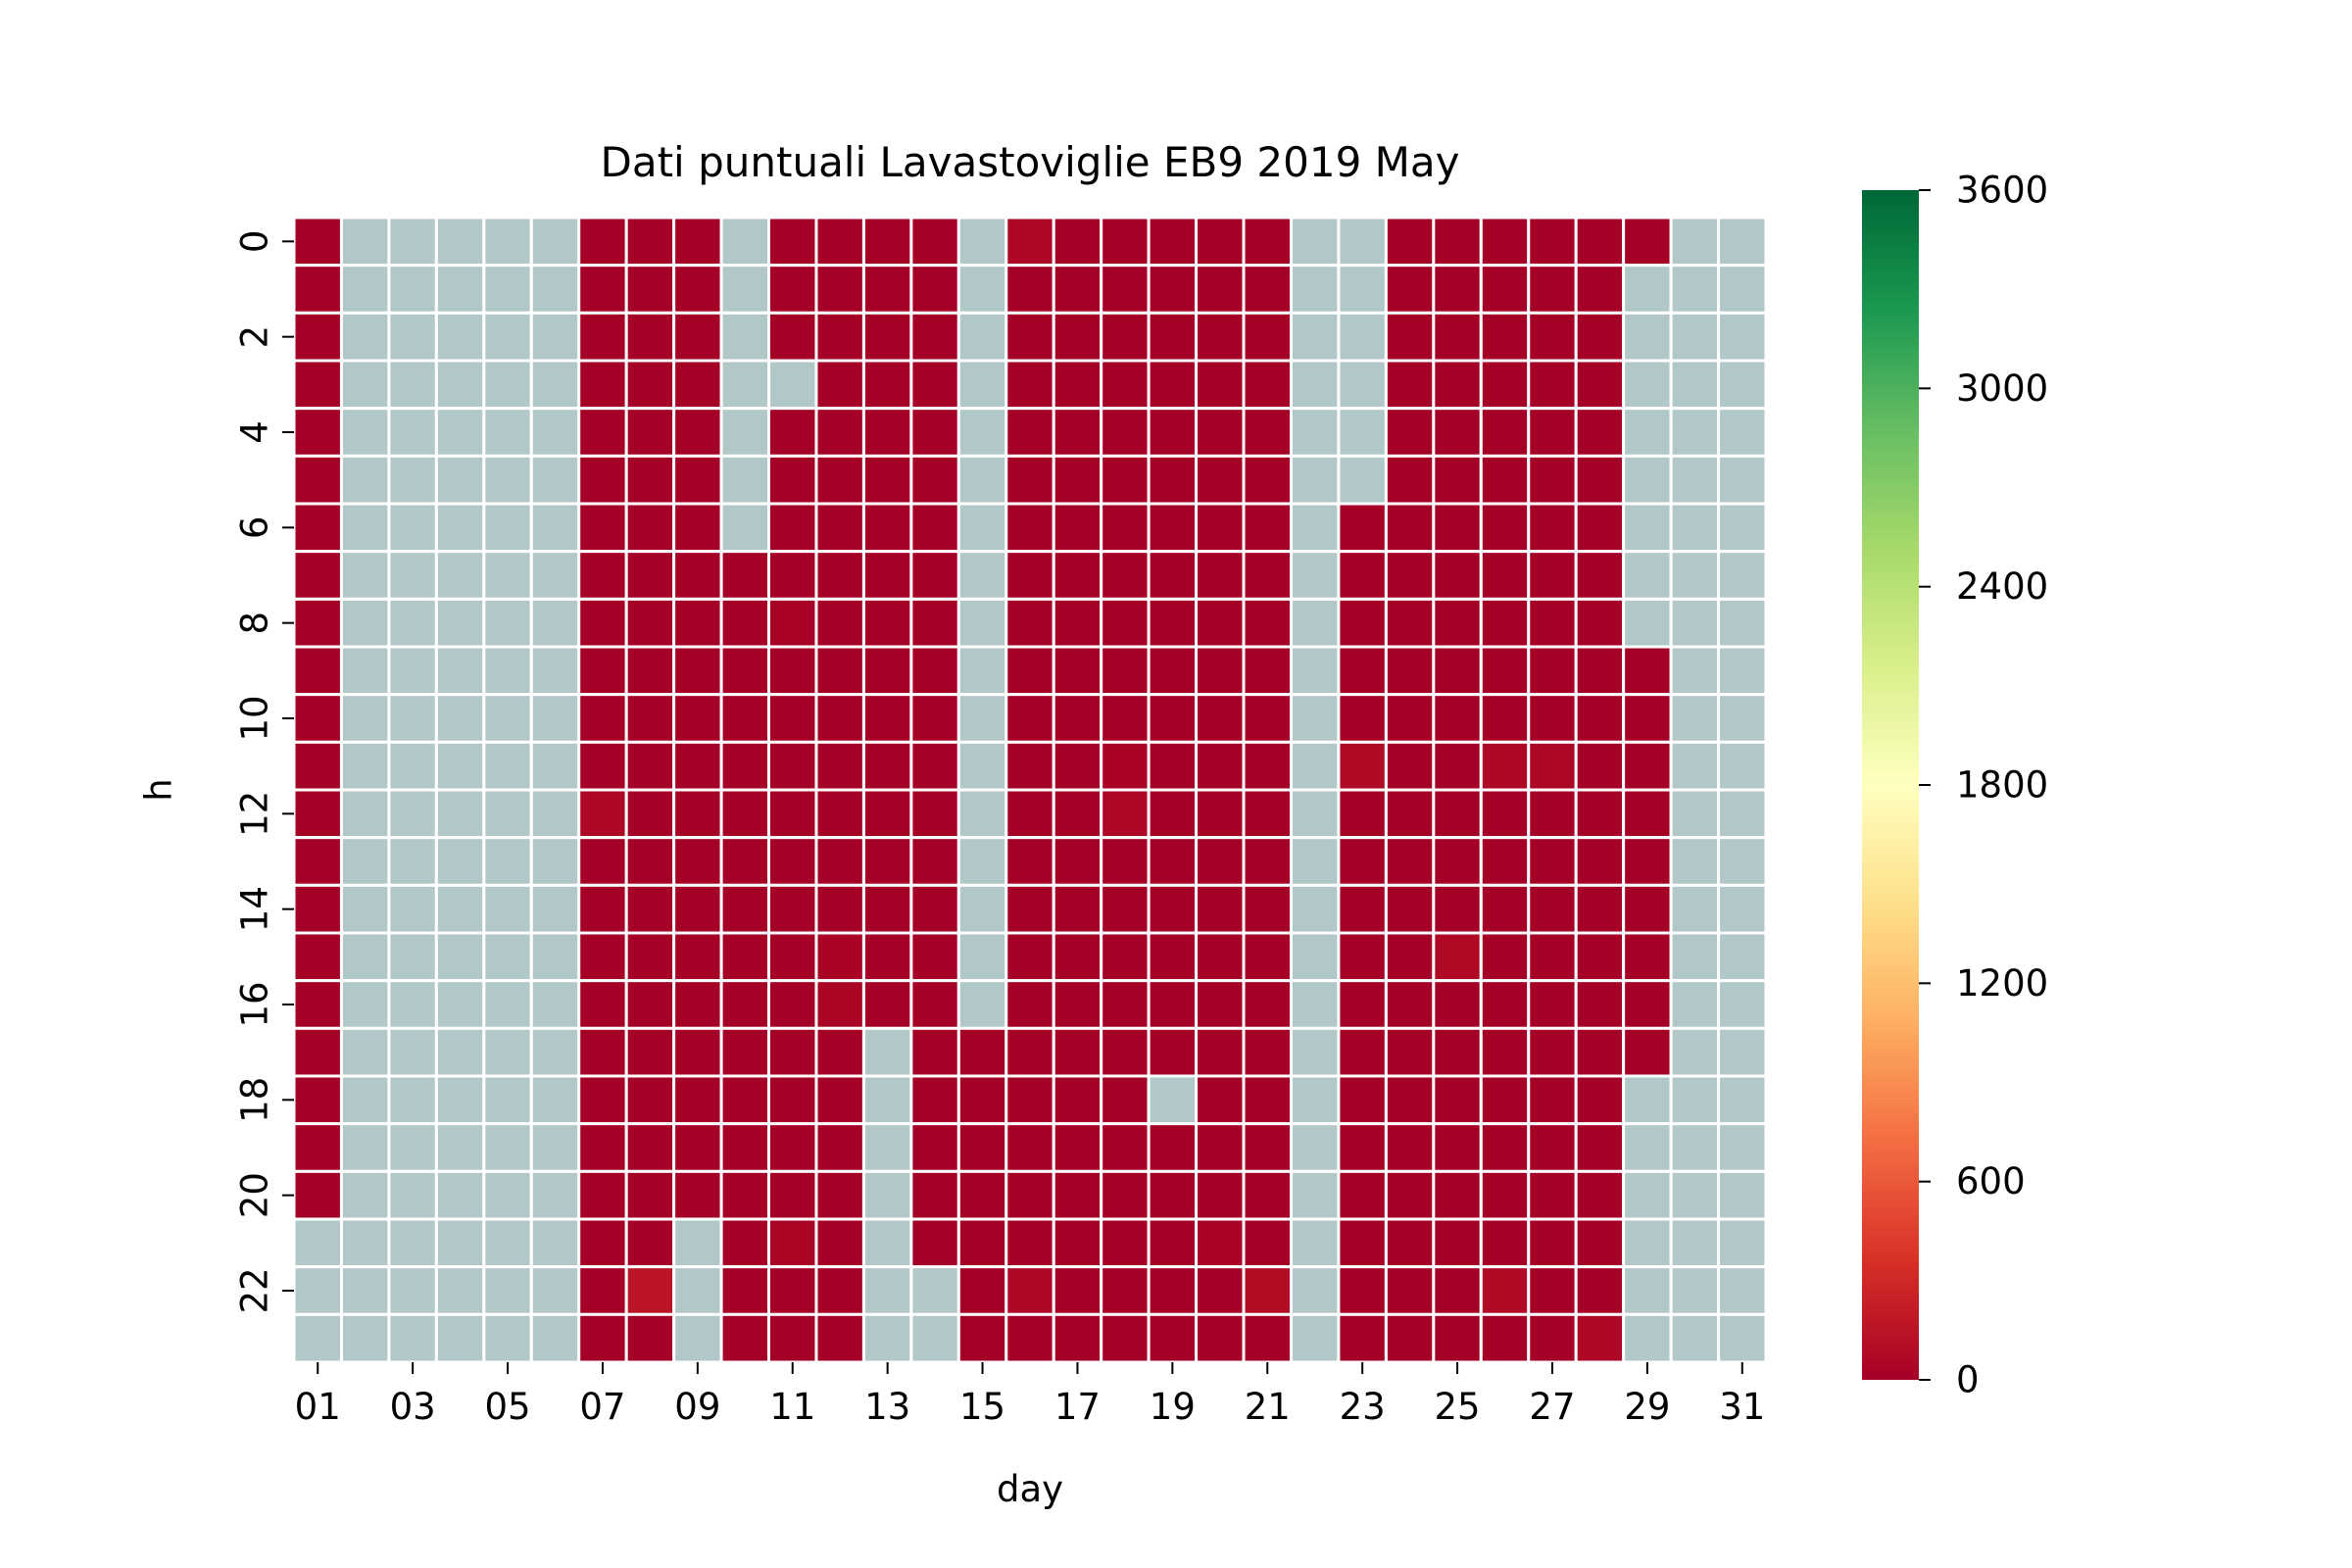  Describe the element at coordinates (318, 1407) in the screenshot. I see `x-tick-label: 01` at that location.